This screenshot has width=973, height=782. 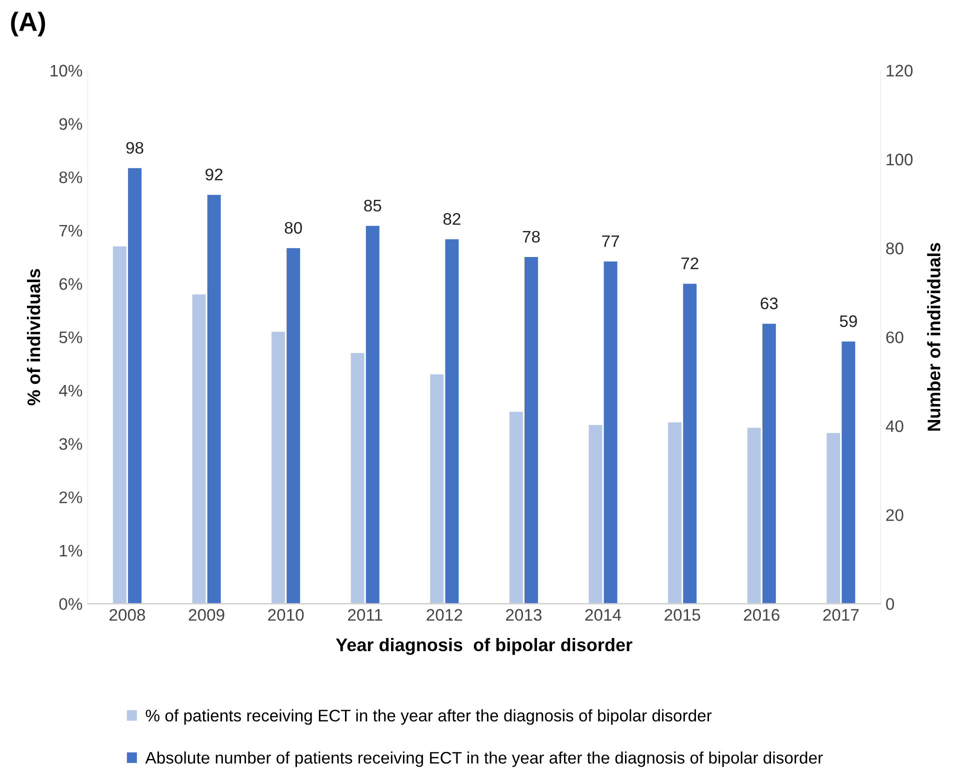 What do you see at coordinates (206, 615) in the screenshot?
I see `x-tick-label: 2009` at bounding box center [206, 615].